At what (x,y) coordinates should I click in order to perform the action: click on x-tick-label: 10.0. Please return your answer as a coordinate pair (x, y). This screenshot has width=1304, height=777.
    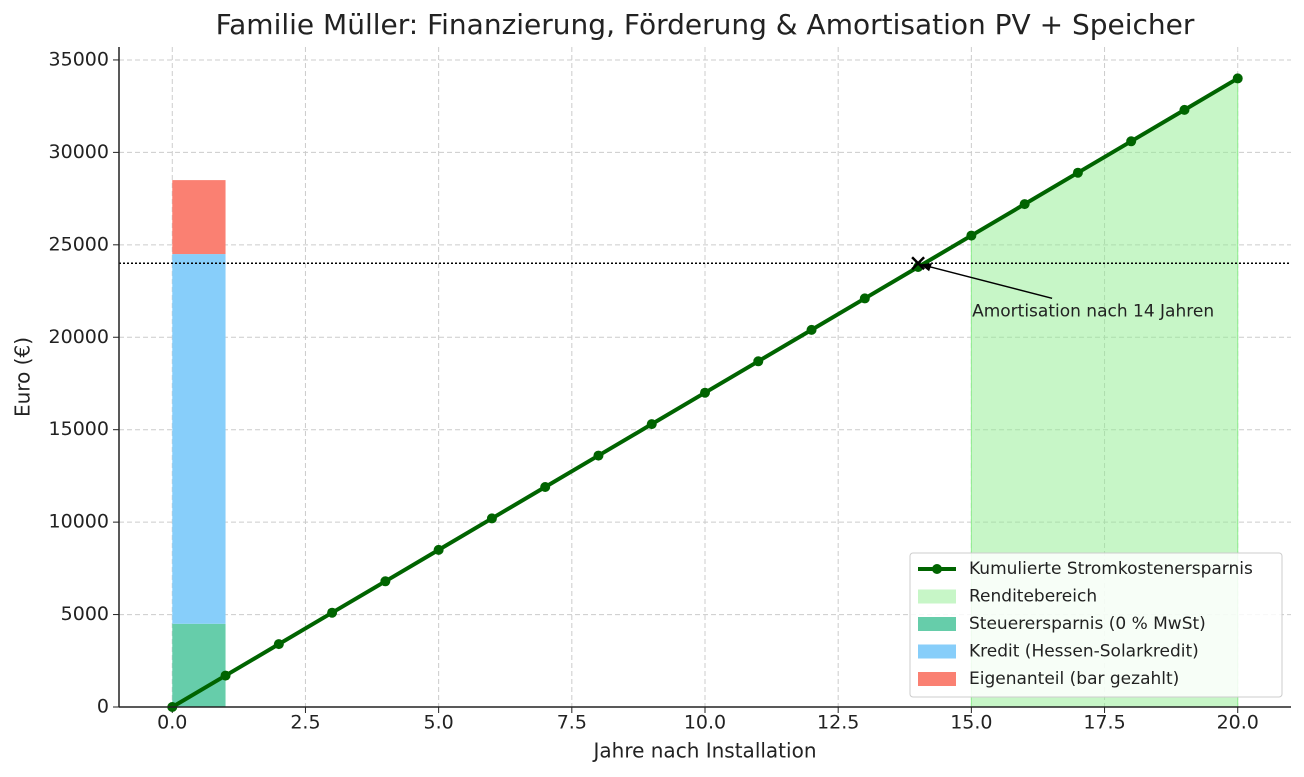
    Looking at the image, I should click on (705, 723).